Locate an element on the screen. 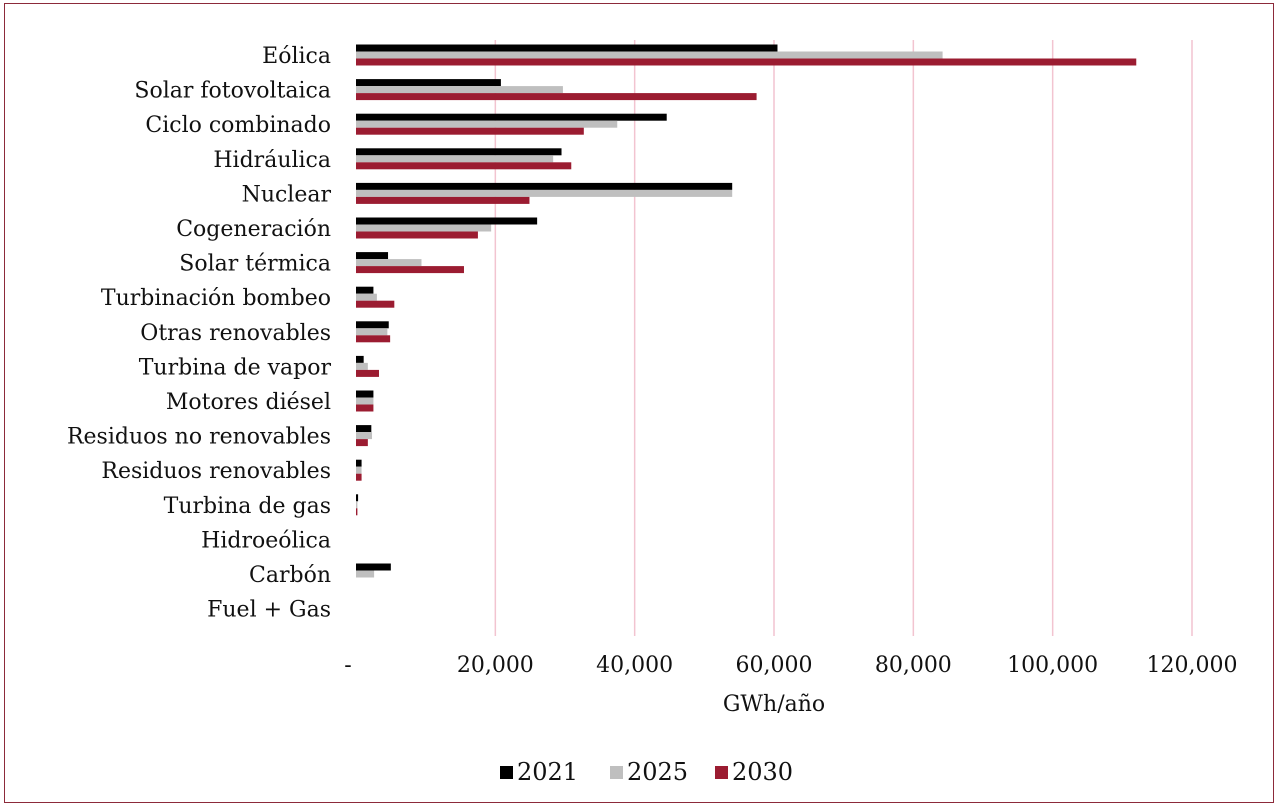 Image resolution: width=1280 pixels, height=807 pixels. x-tick-label: 60,000 is located at coordinates (774, 665).